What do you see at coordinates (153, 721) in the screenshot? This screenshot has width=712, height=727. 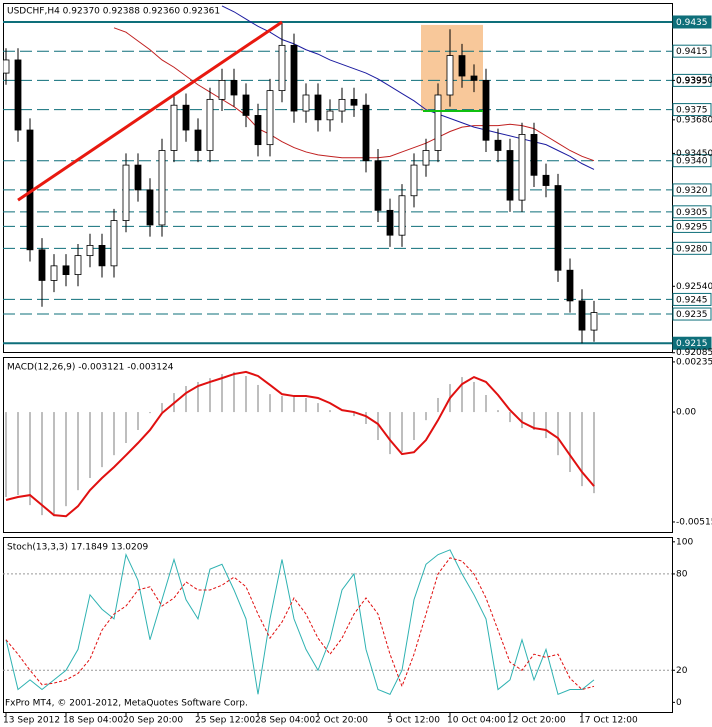 I see `x-tick-label: 20 Sep 20:00` at bounding box center [153, 721].